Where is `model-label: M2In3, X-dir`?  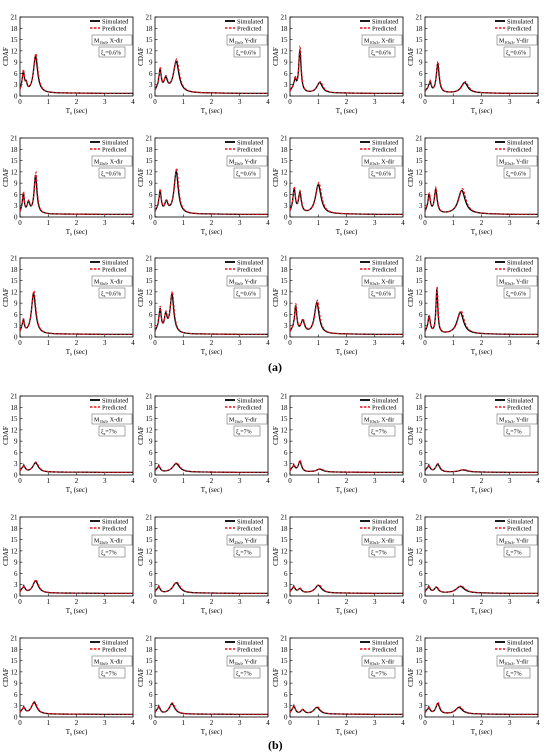 model-label: M2In3, X-dir is located at coordinates (108, 163).